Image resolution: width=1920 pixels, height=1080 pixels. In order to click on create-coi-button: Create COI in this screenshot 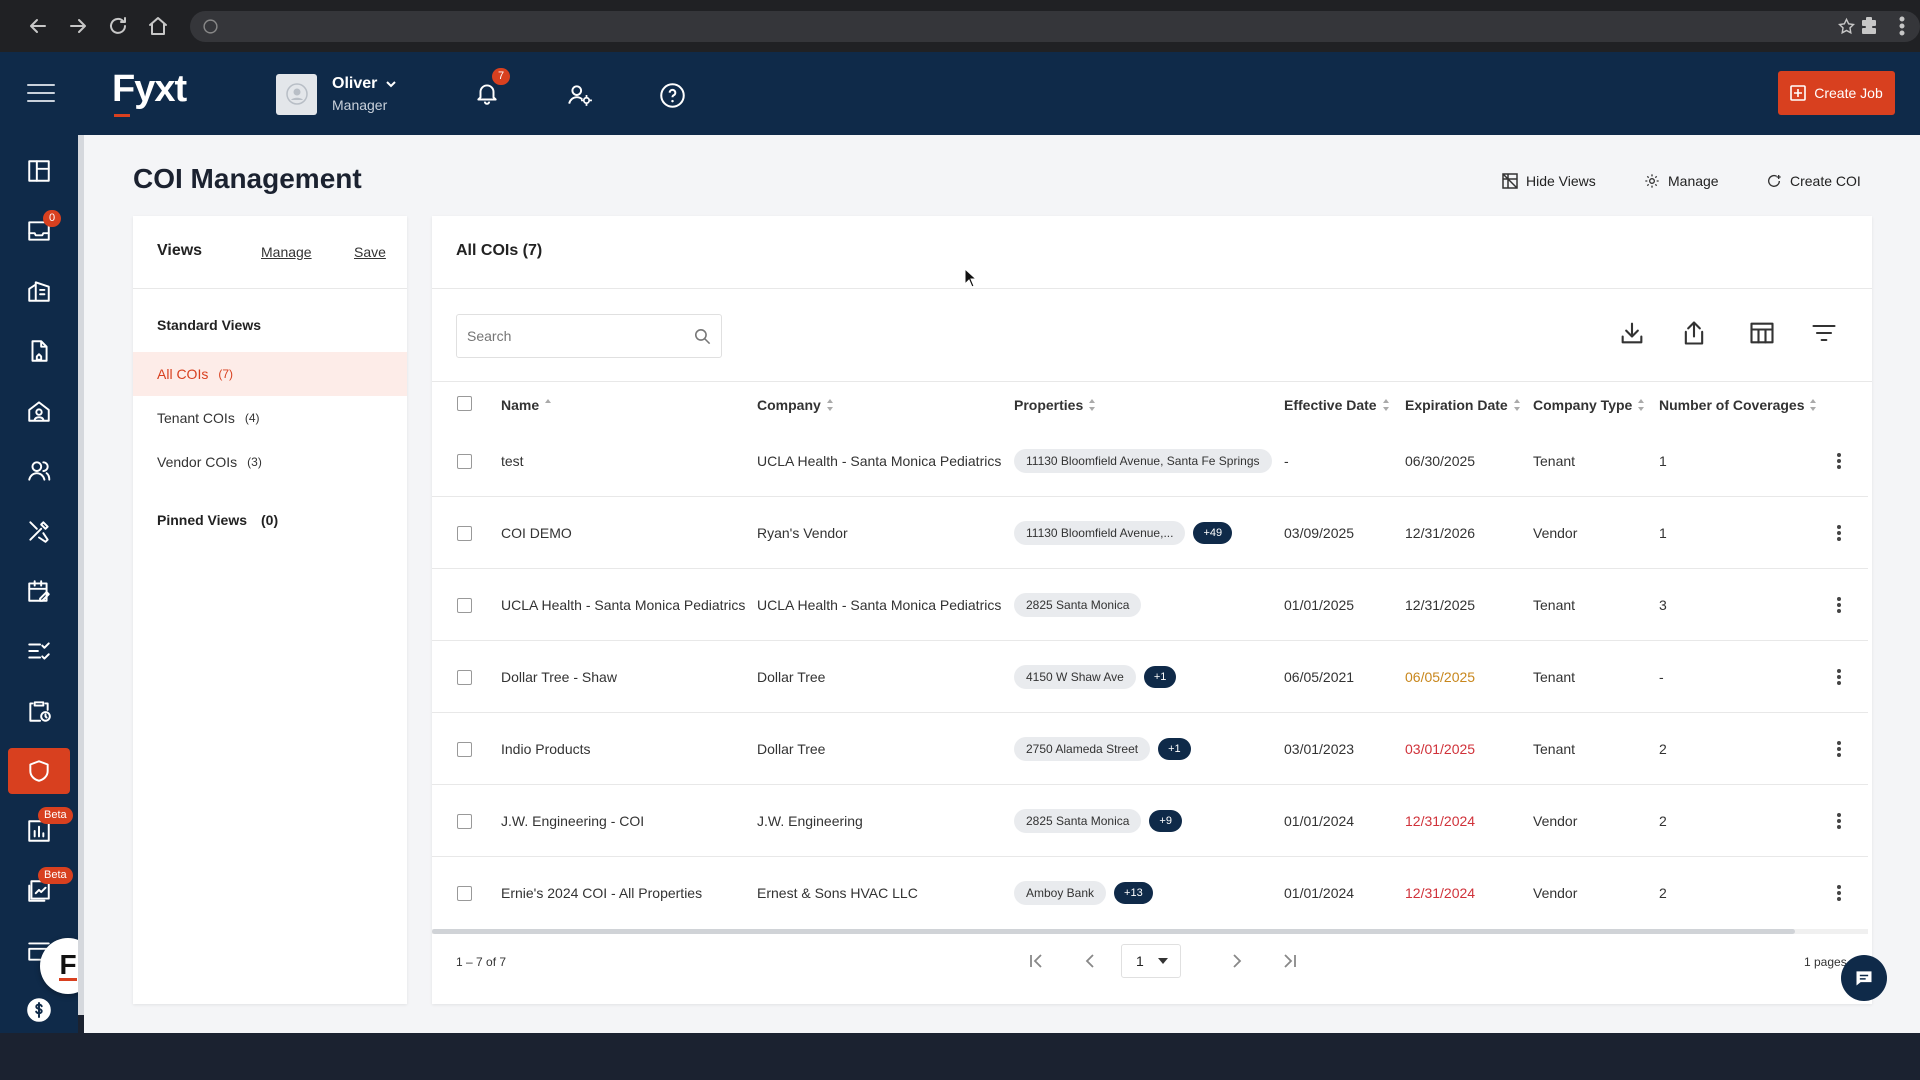, I will do `click(1813, 181)`.